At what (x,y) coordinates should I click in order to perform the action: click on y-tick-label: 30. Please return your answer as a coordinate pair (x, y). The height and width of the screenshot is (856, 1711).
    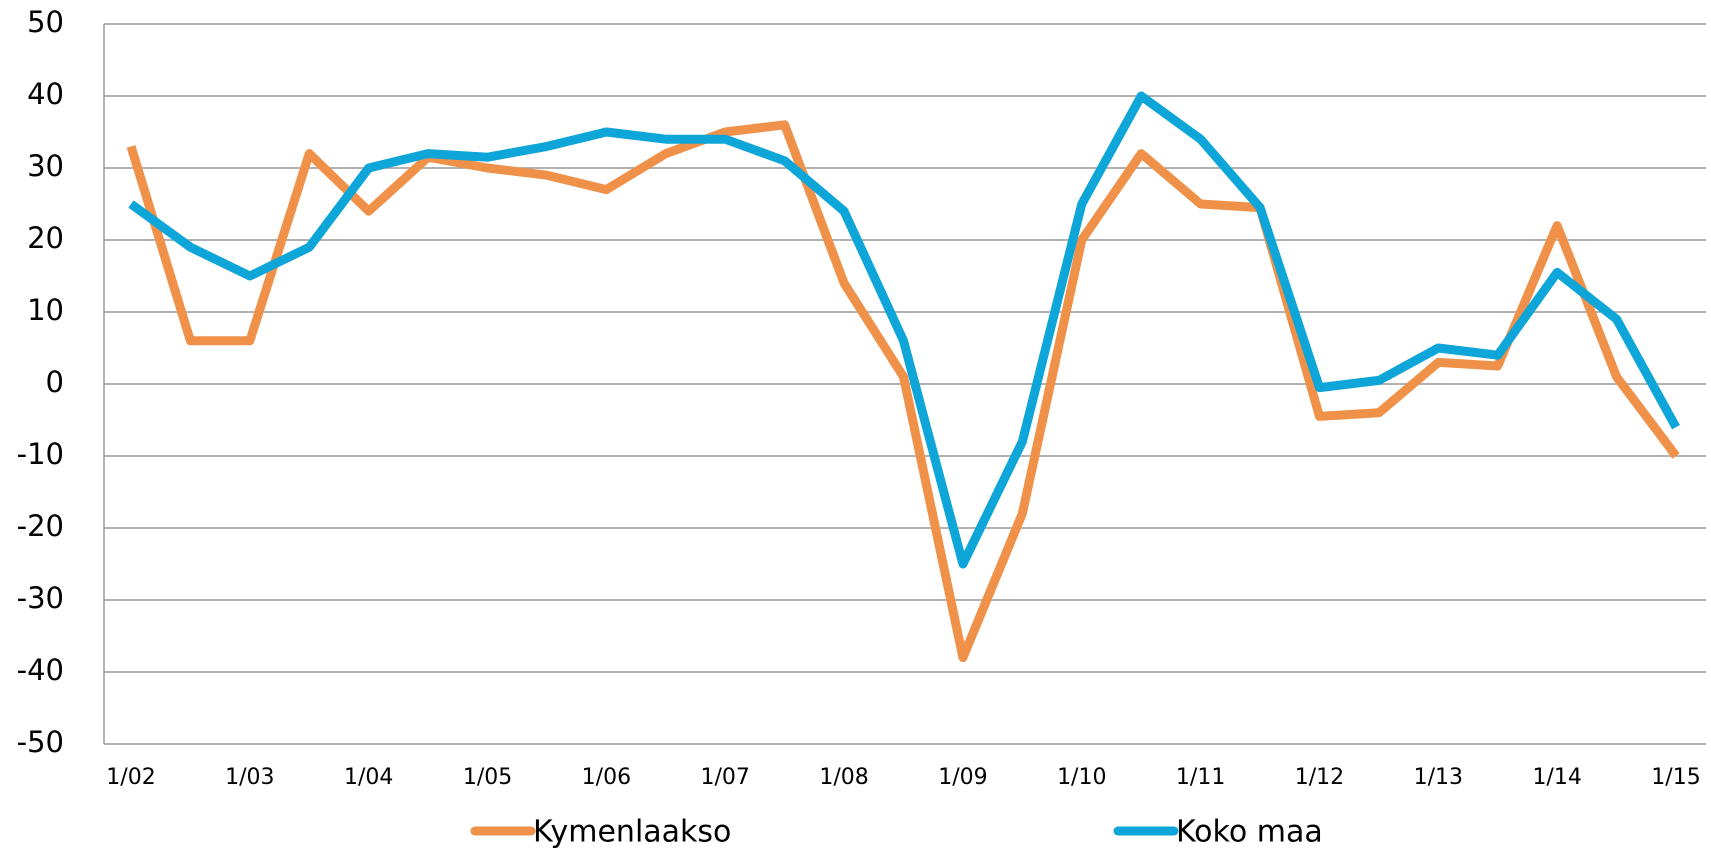
    Looking at the image, I should click on (45, 166).